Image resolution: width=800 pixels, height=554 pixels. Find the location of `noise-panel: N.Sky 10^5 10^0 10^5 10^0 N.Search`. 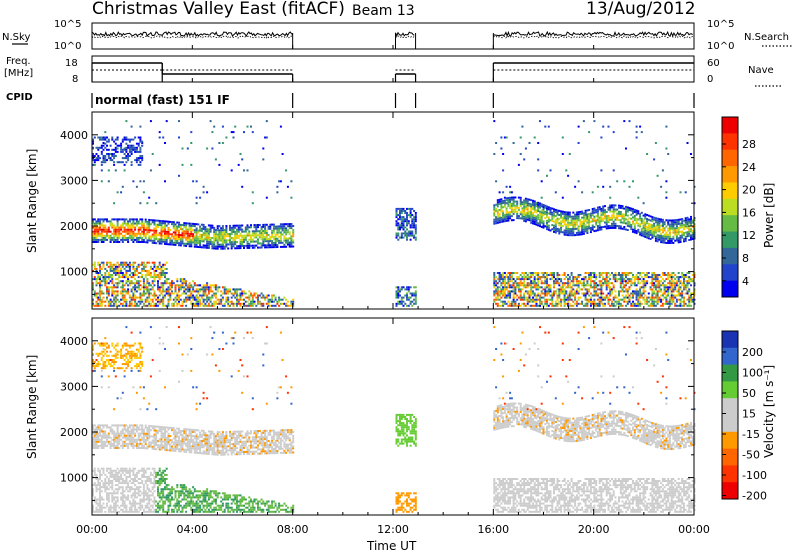

noise-panel: N.Sky 10^5 10^0 10^5 10^0 N.Search is located at coordinates (397, 35).